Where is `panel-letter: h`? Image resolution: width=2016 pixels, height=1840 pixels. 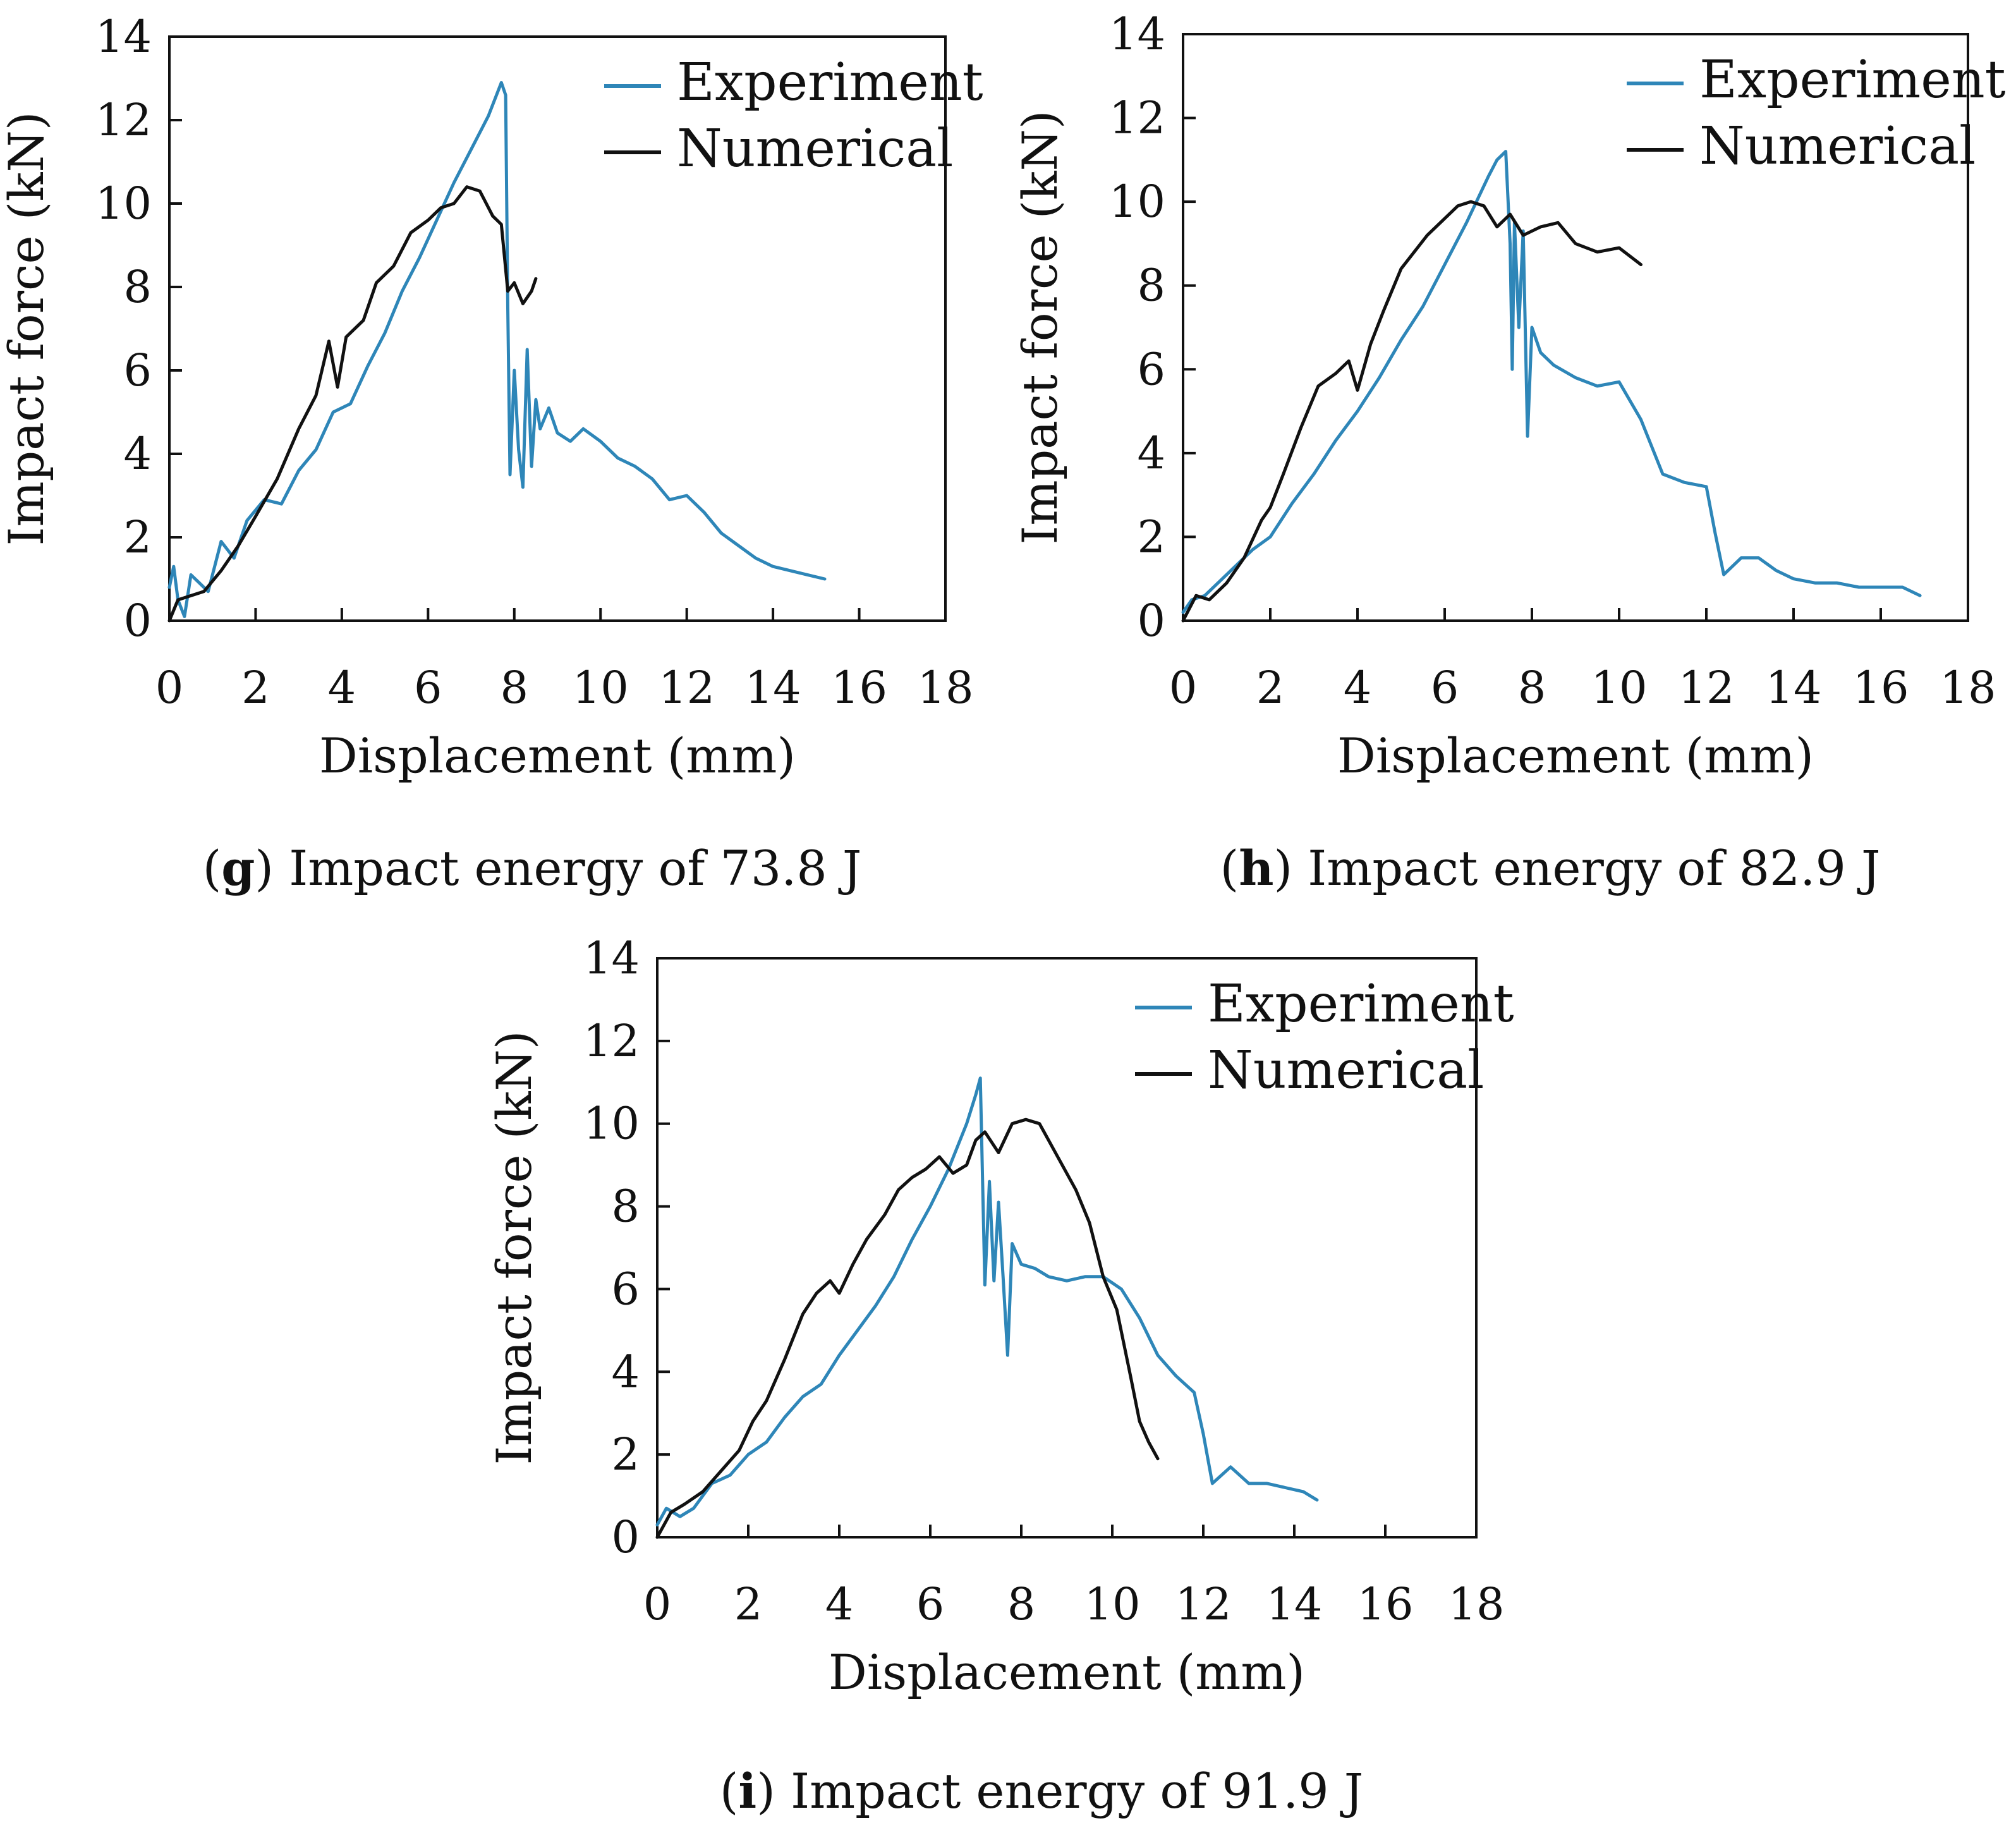
panel-letter: h is located at coordinates (1256, 868).